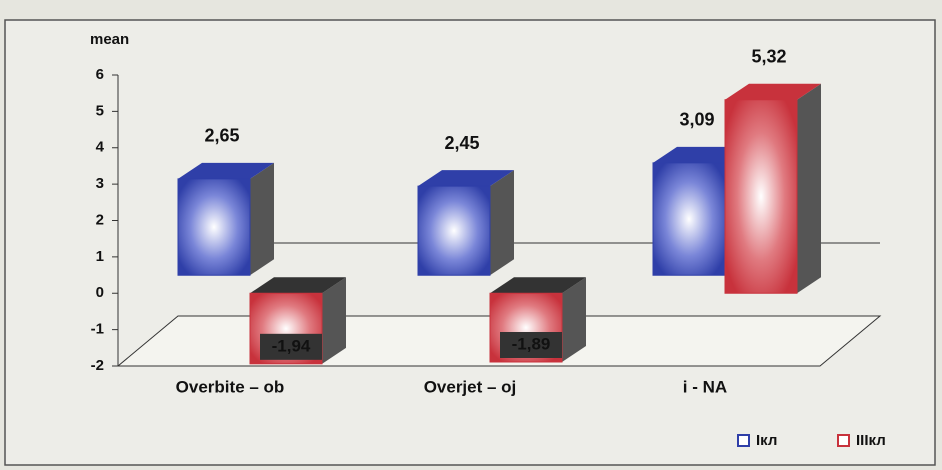  I want to click on y-tick-label: 4, so click(100, 147).